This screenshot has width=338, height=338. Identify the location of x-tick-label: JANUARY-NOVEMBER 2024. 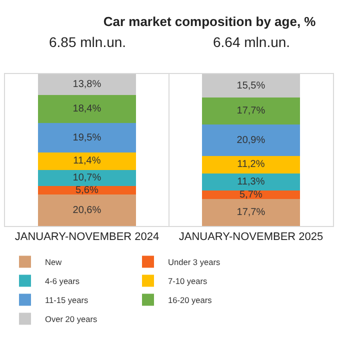
(87, 237).